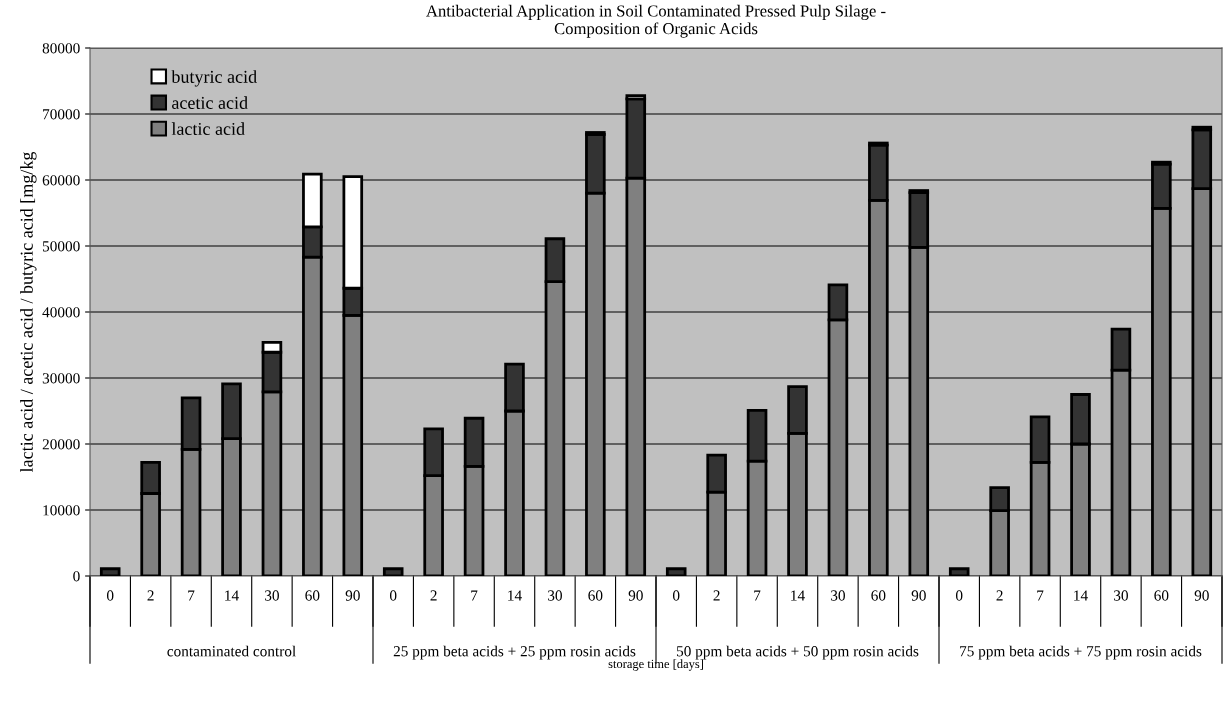 The image size is (1224, 704). What do you see at coordinates (61, 444) in the screenshot?
I see `y-tick-label: 20000` at bounding box center [61, 444].